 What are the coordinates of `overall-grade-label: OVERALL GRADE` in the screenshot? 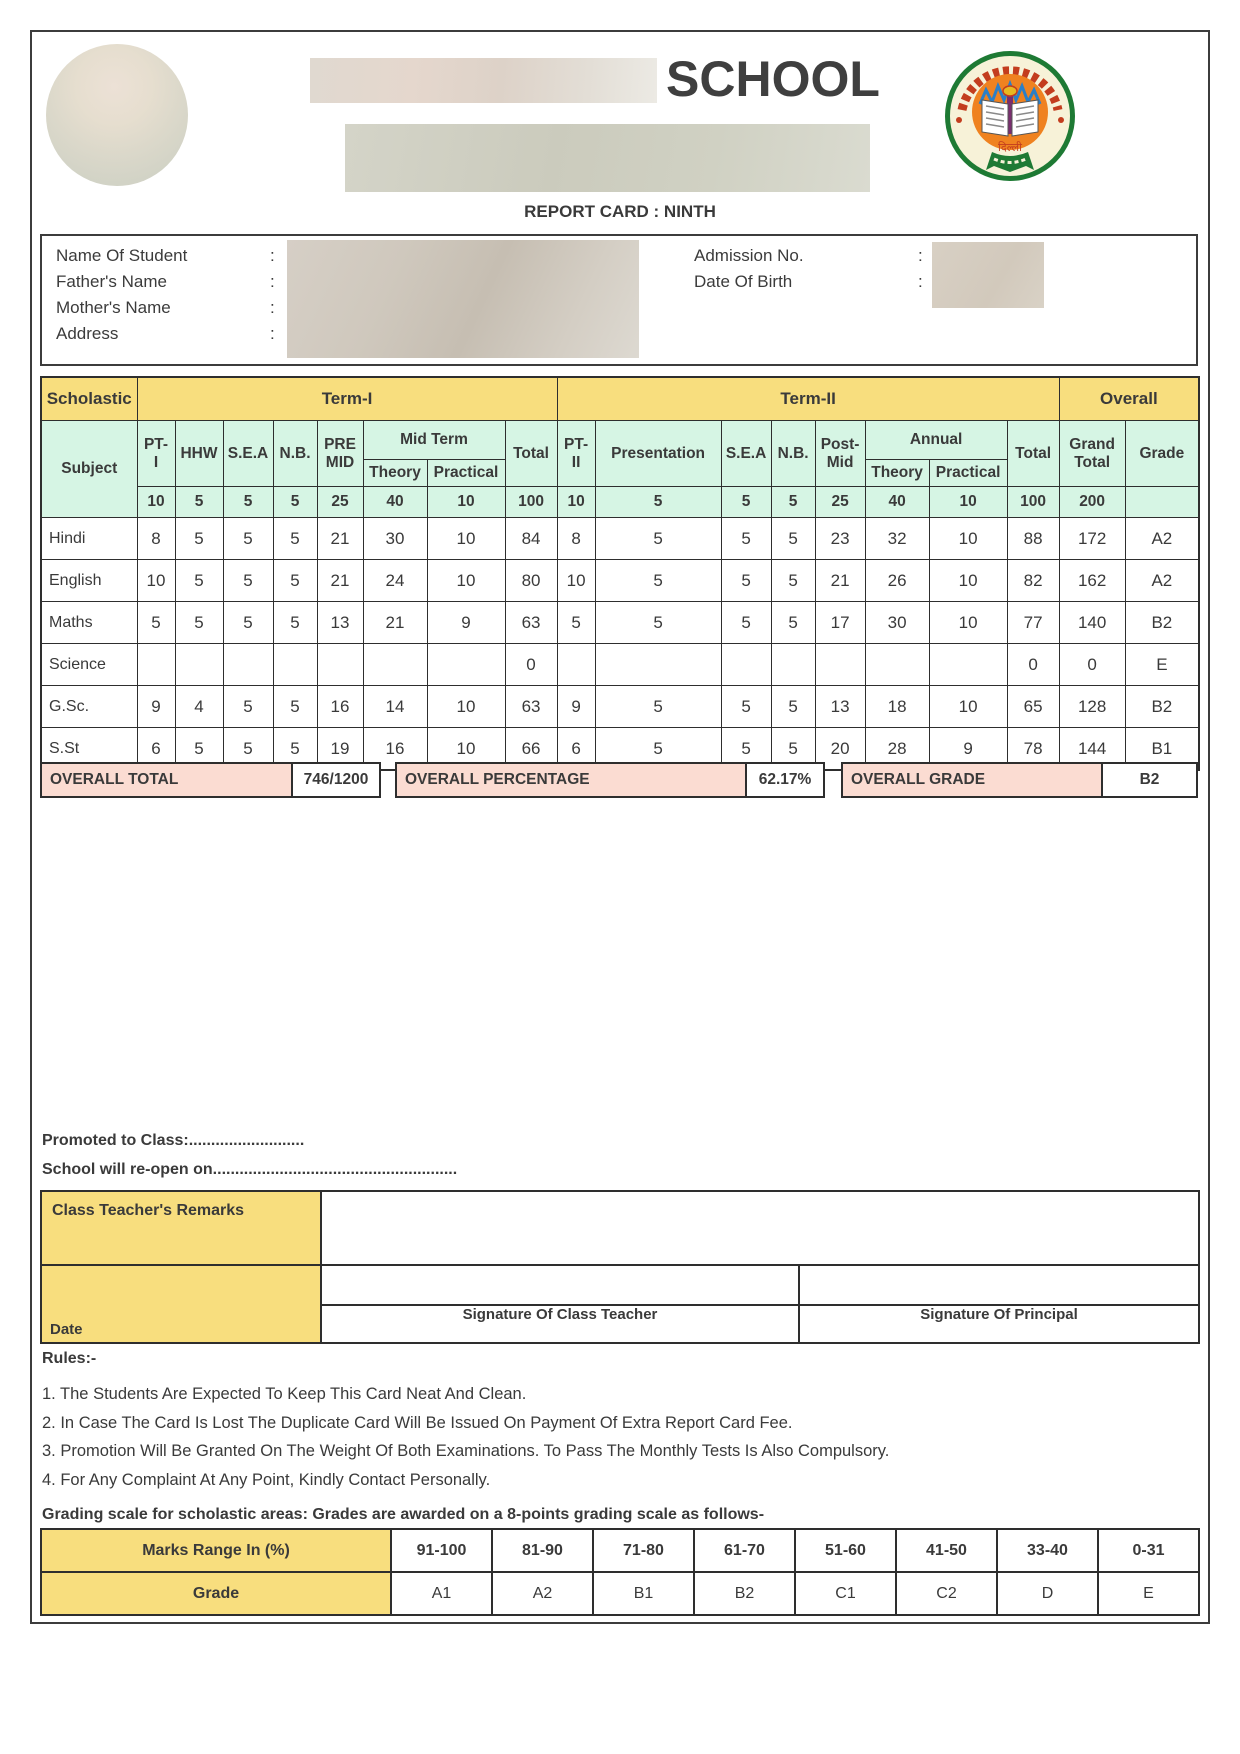 It's located at (972, 780).